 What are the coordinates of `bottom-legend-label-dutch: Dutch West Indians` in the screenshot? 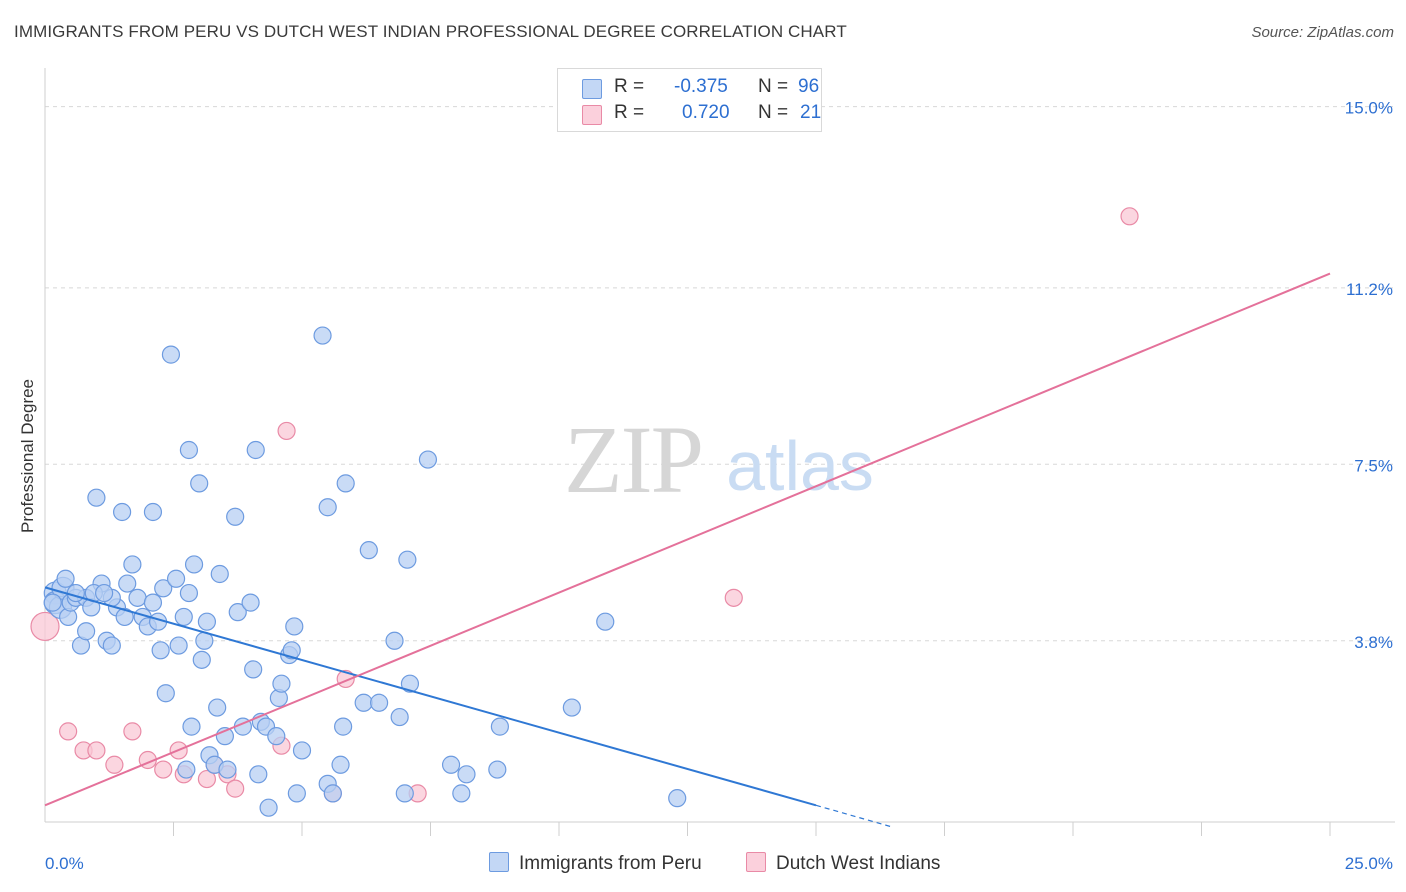 It's located at (858, 863).